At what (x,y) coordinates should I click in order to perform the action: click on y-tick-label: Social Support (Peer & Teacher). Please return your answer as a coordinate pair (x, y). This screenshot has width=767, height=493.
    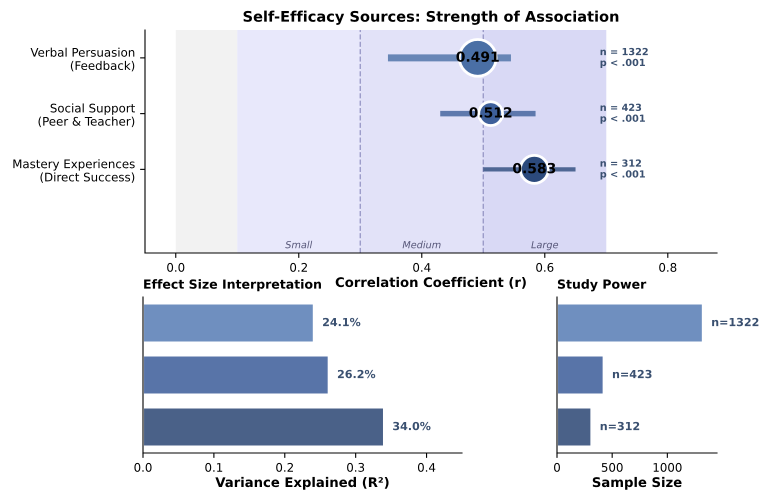
    Looking at the image, I should click on (86, 115).